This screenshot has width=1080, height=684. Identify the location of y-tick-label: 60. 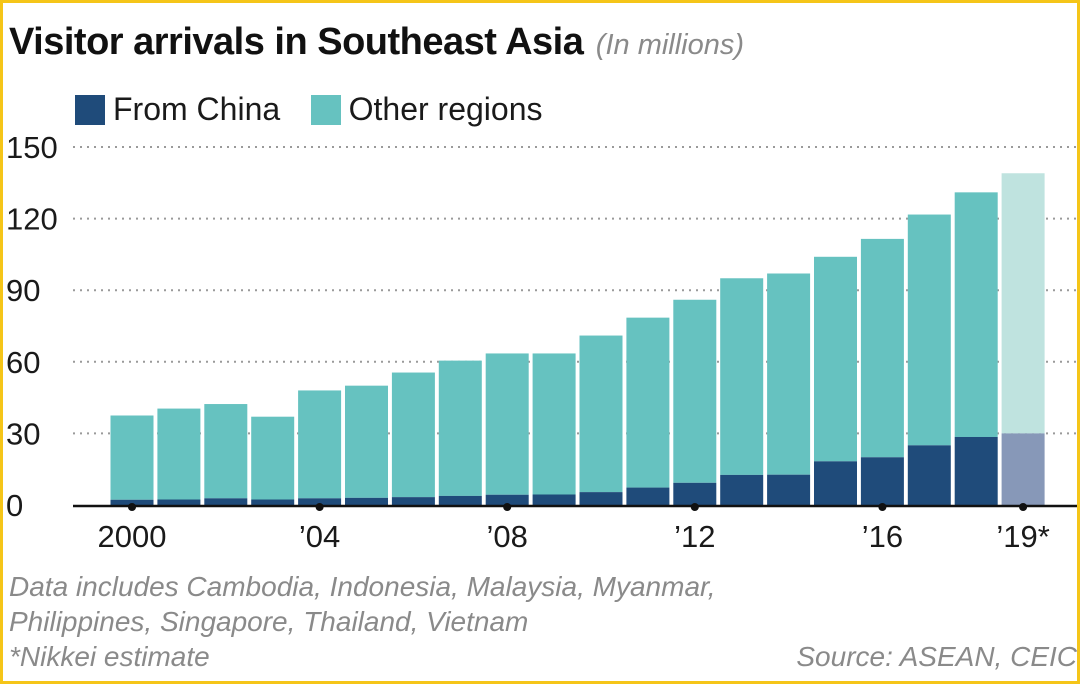
(23, 362).